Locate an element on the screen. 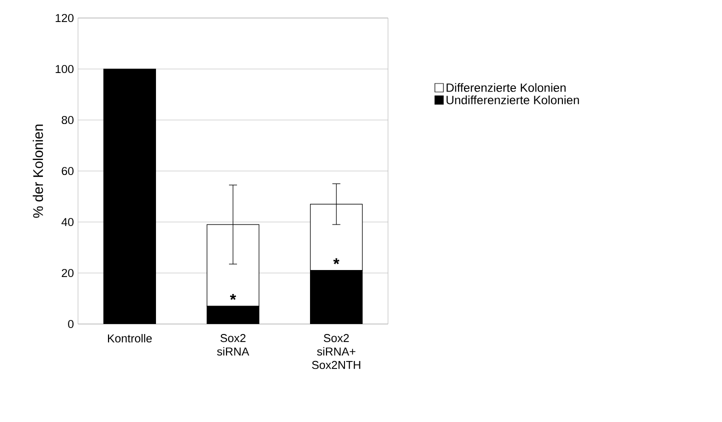  y-tick-label: 100 is located at coordinates (65, 69).